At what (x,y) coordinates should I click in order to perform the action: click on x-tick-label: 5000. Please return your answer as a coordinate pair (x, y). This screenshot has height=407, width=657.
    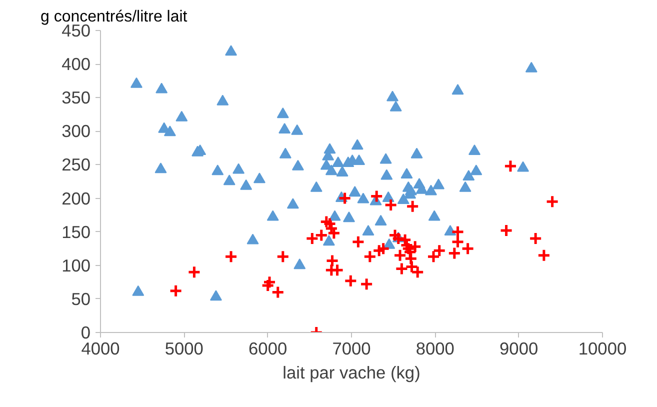
    Looking at the image, I should click on (184, 348).